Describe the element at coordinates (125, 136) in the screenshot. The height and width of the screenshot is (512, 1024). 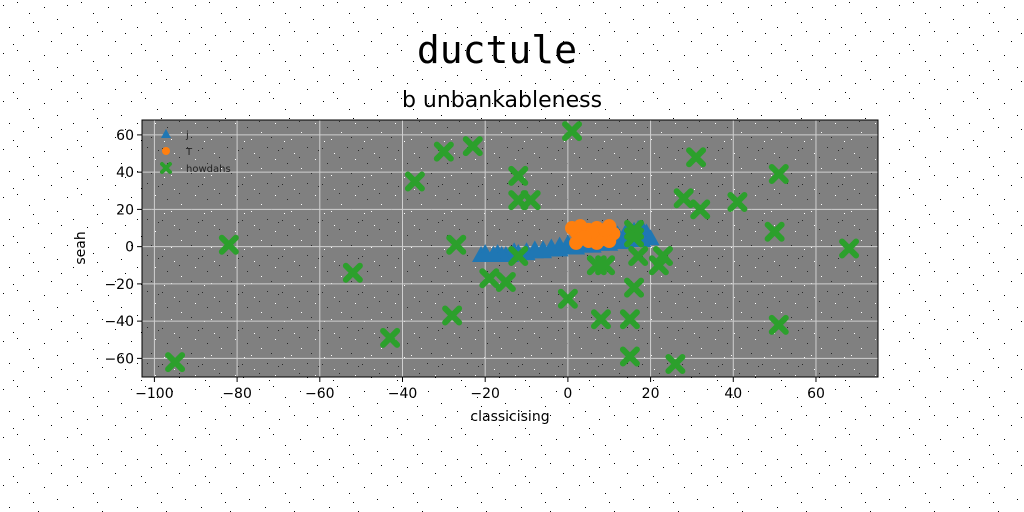
I see `y-tick-label: 60` at that location.